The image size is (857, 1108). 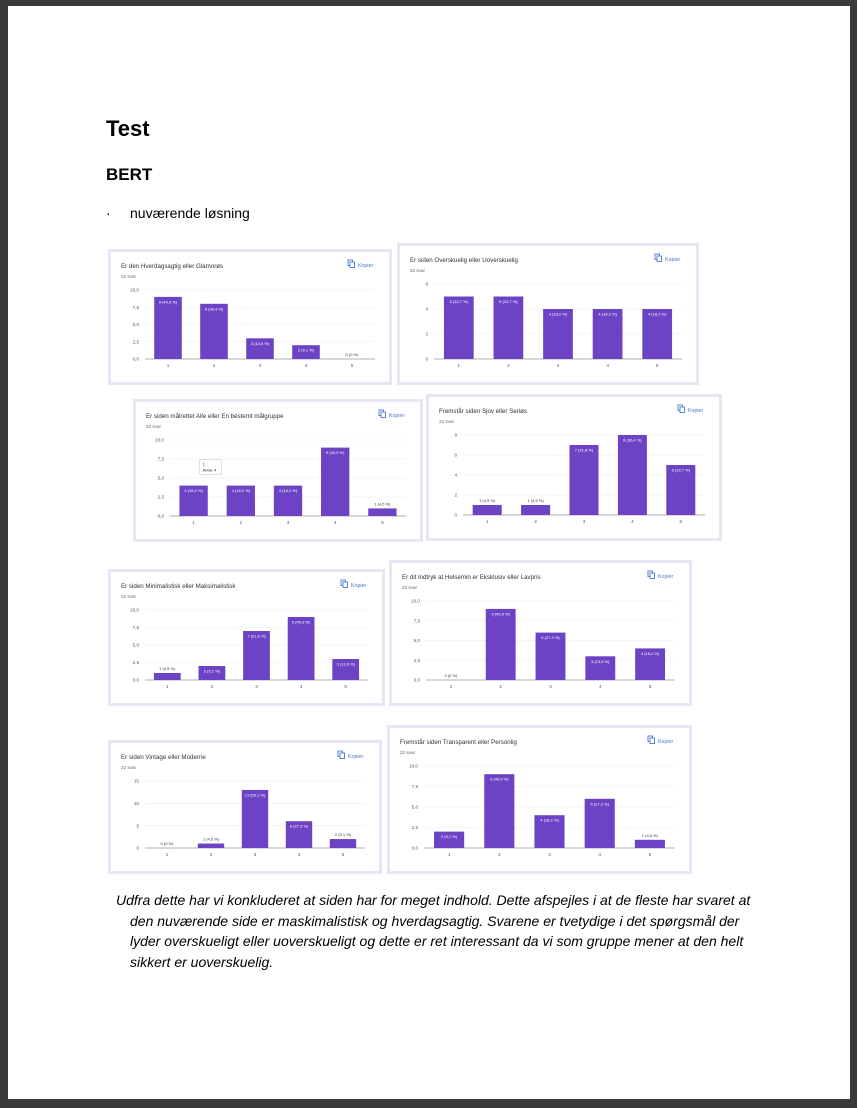 I want to click on chart-title: Fremstår siden Sjov eller Seriøs, so click(x=483, y=411).